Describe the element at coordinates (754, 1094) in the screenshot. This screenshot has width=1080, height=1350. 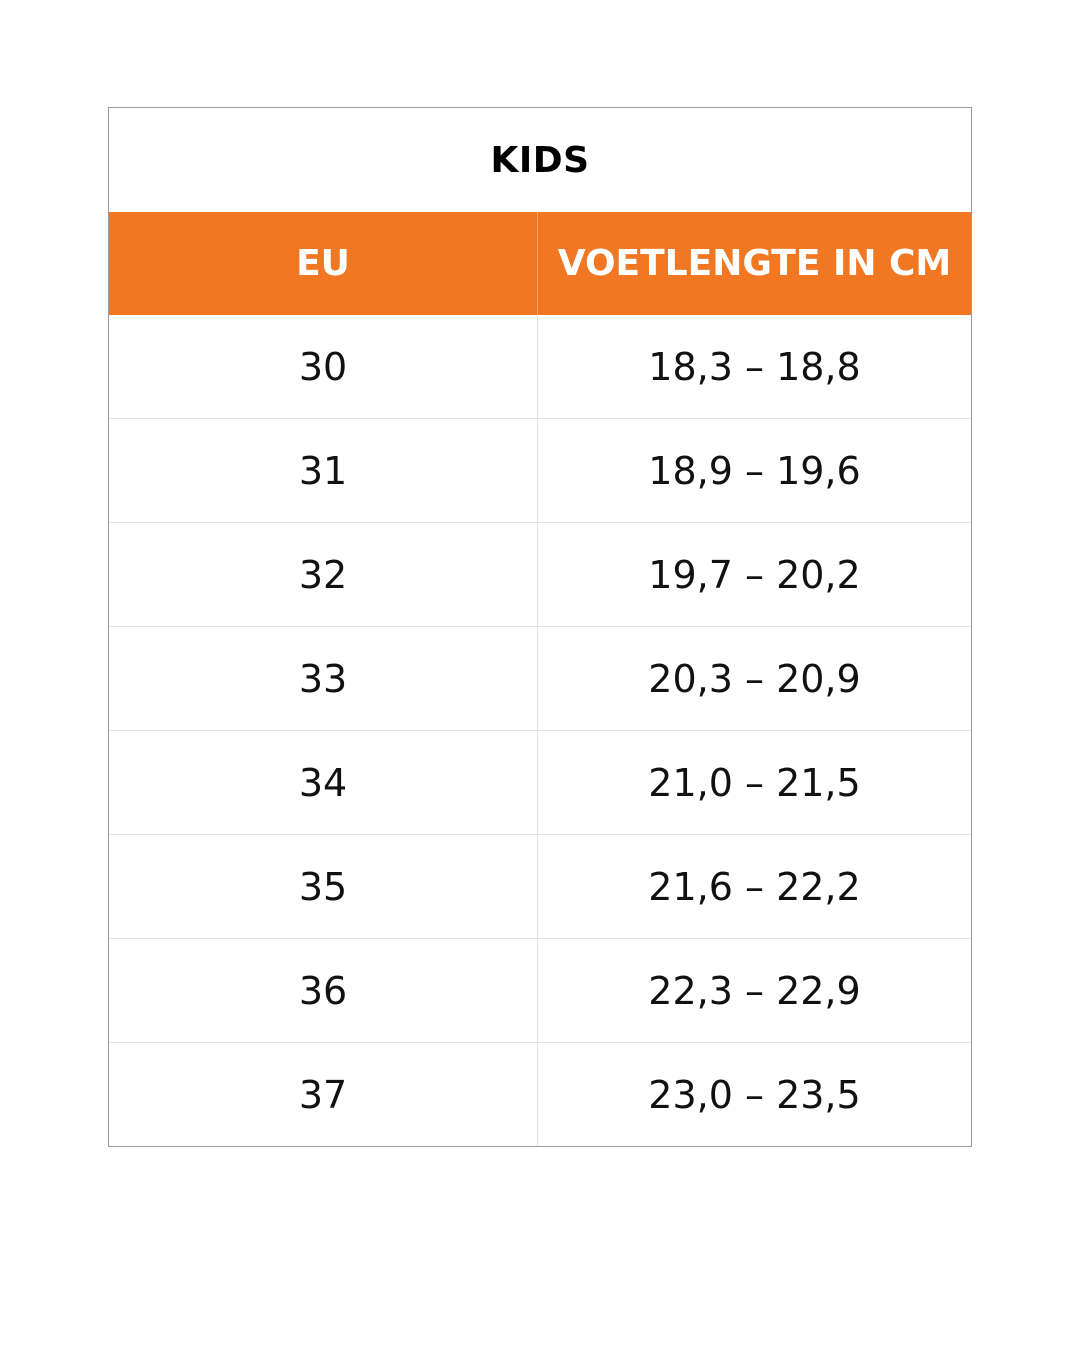
I see `foot-length-cell: 23,0 – 23,5` at that location.